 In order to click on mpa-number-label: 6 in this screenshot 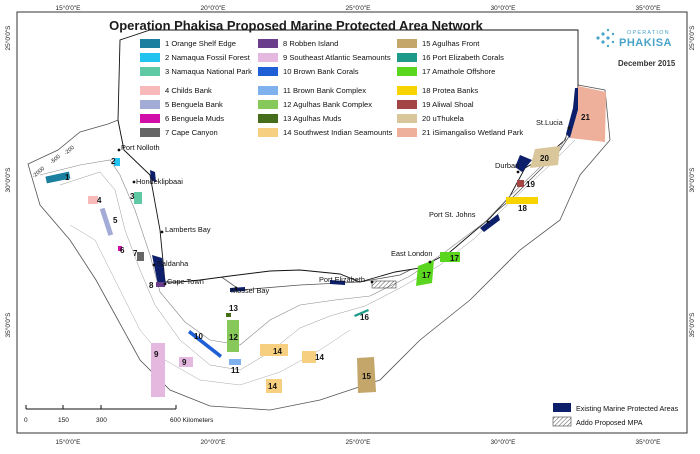, I will do `click(122, 250)`.